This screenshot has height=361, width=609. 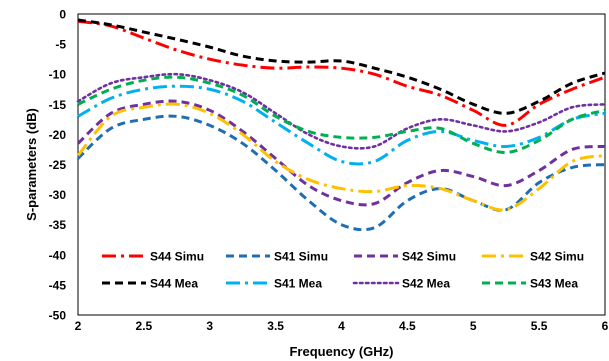 What do you see at coordinates (144, 326) in the screenshot?
I see `x-tick-label: 2.5` at bounding box center [144, 326].